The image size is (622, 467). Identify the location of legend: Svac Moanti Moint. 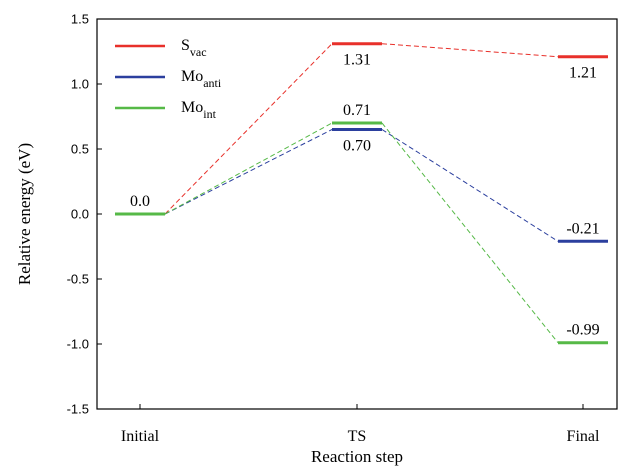
(168, 79).